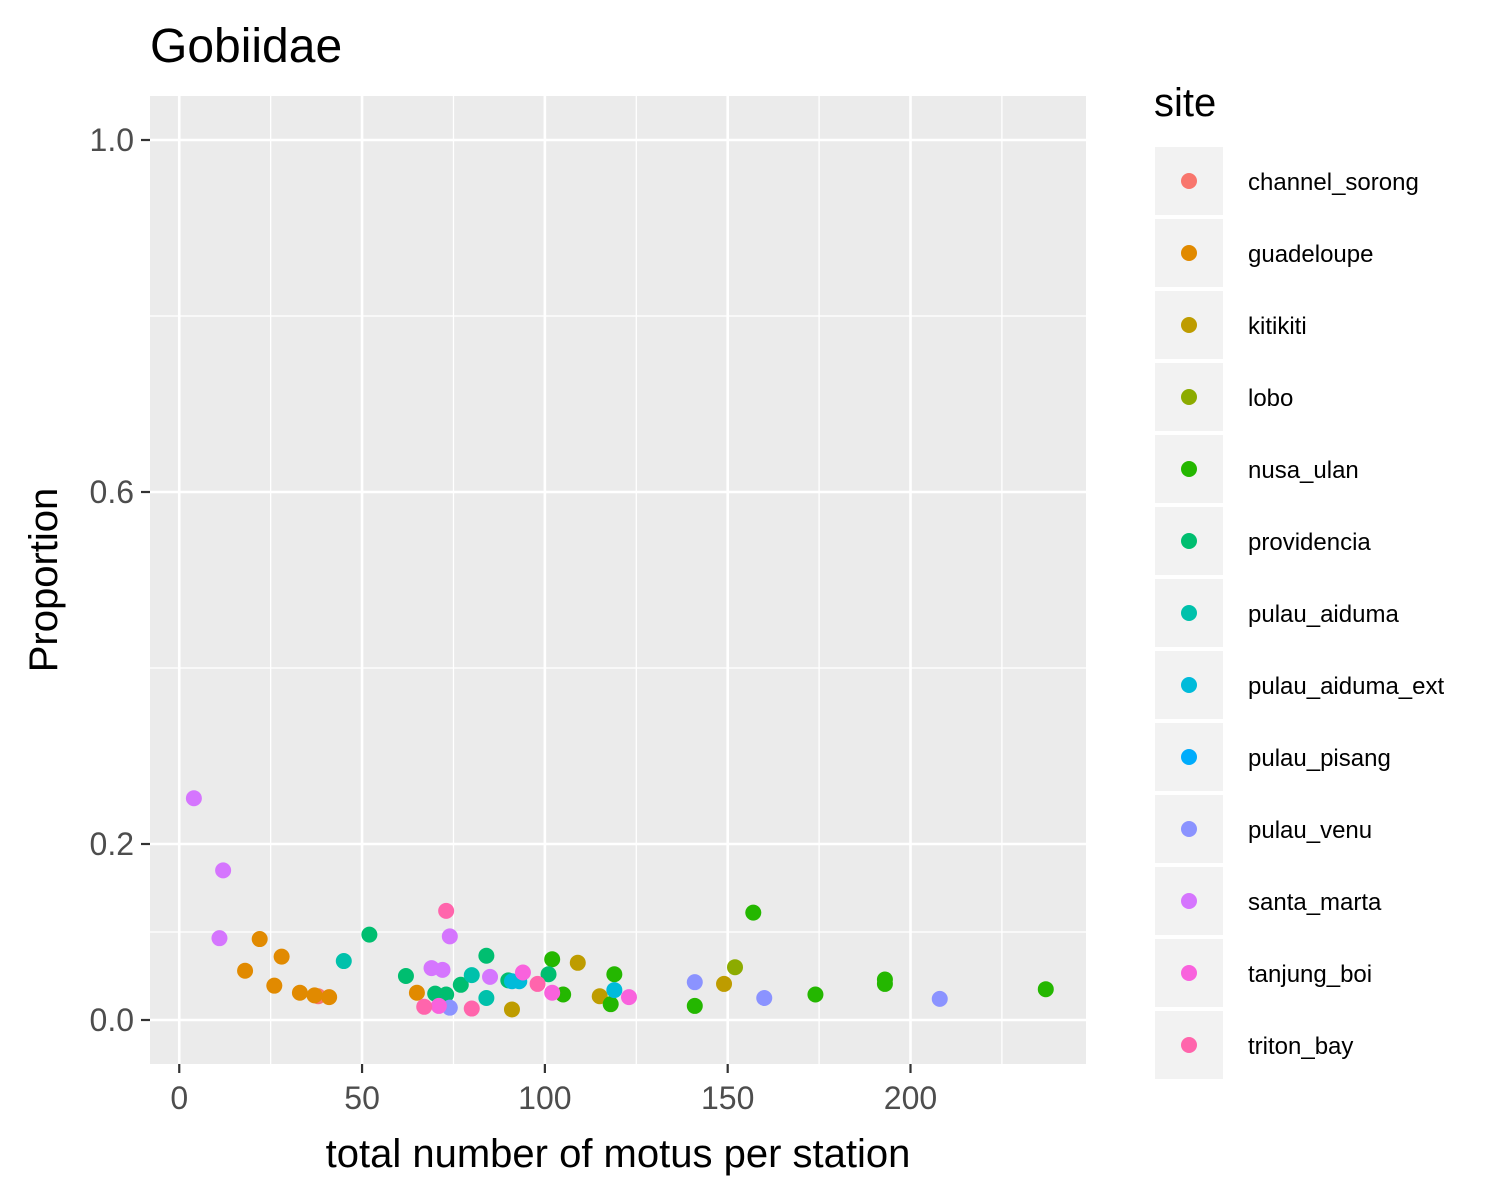 The width and height of the screenshot is (1500, 1200). Describe the element at coordinates (1189, 829) in the screenshot. I see `legend-swatch-pulau_venu` at that location.